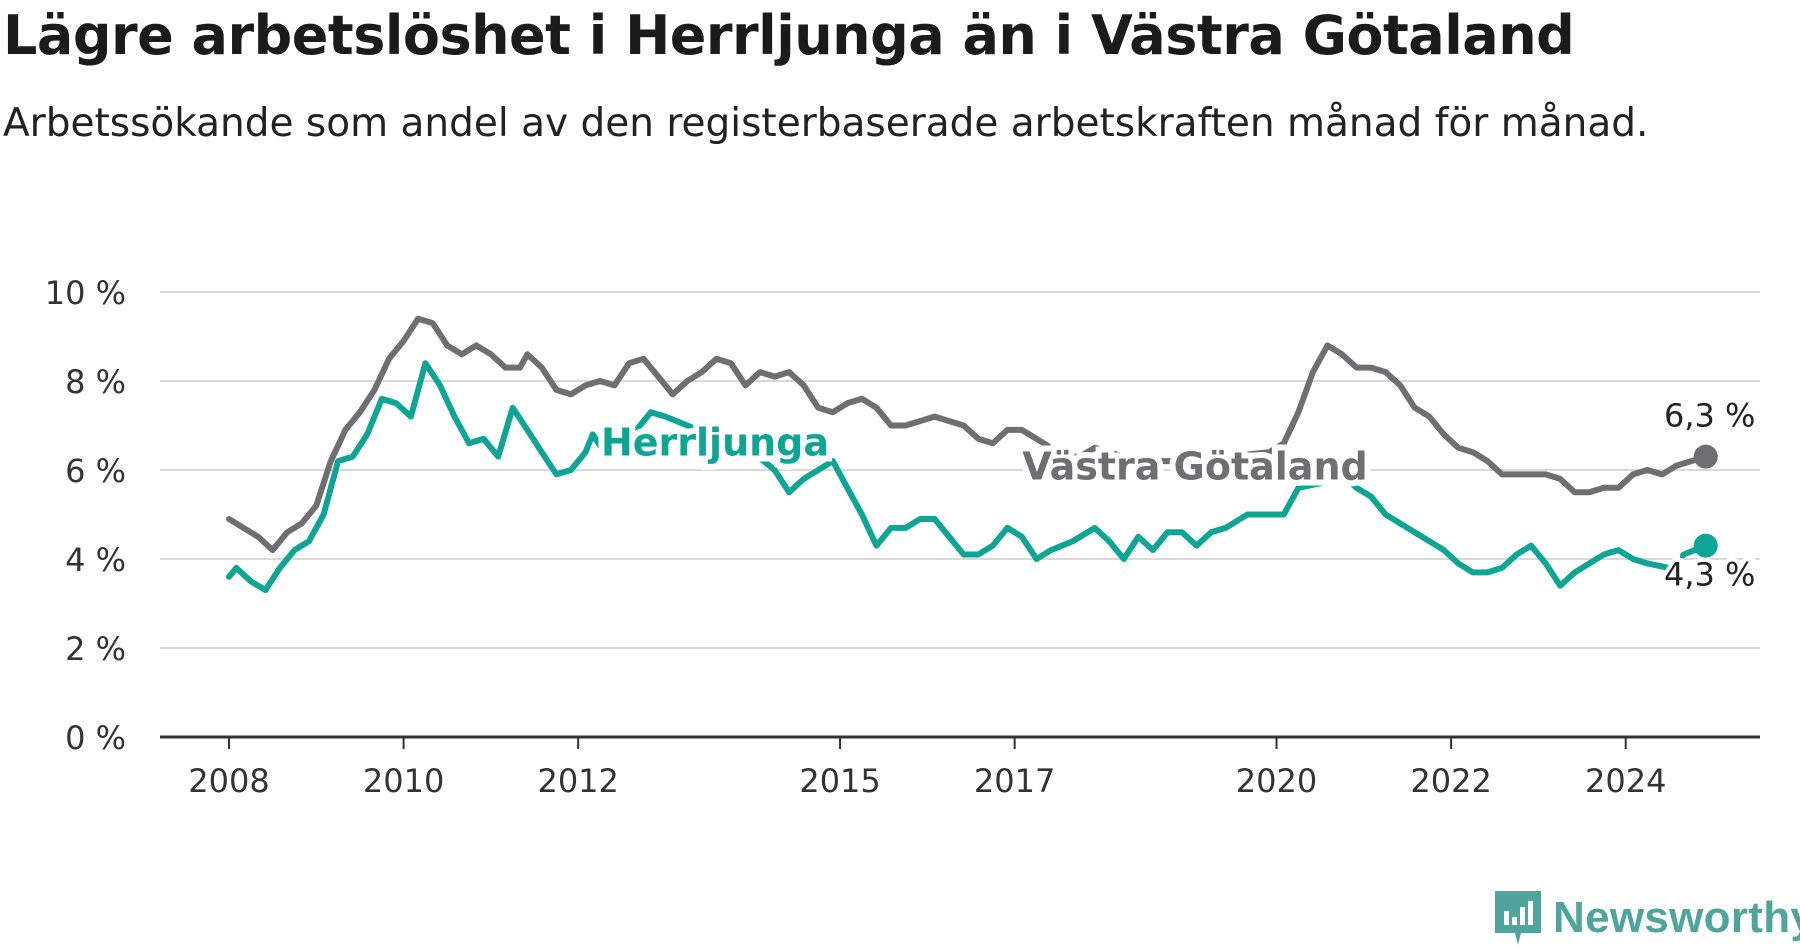  Describe the element at coordinates (95, 738) in the screenshot. I see `y-tick-label: 0 %` at that location.